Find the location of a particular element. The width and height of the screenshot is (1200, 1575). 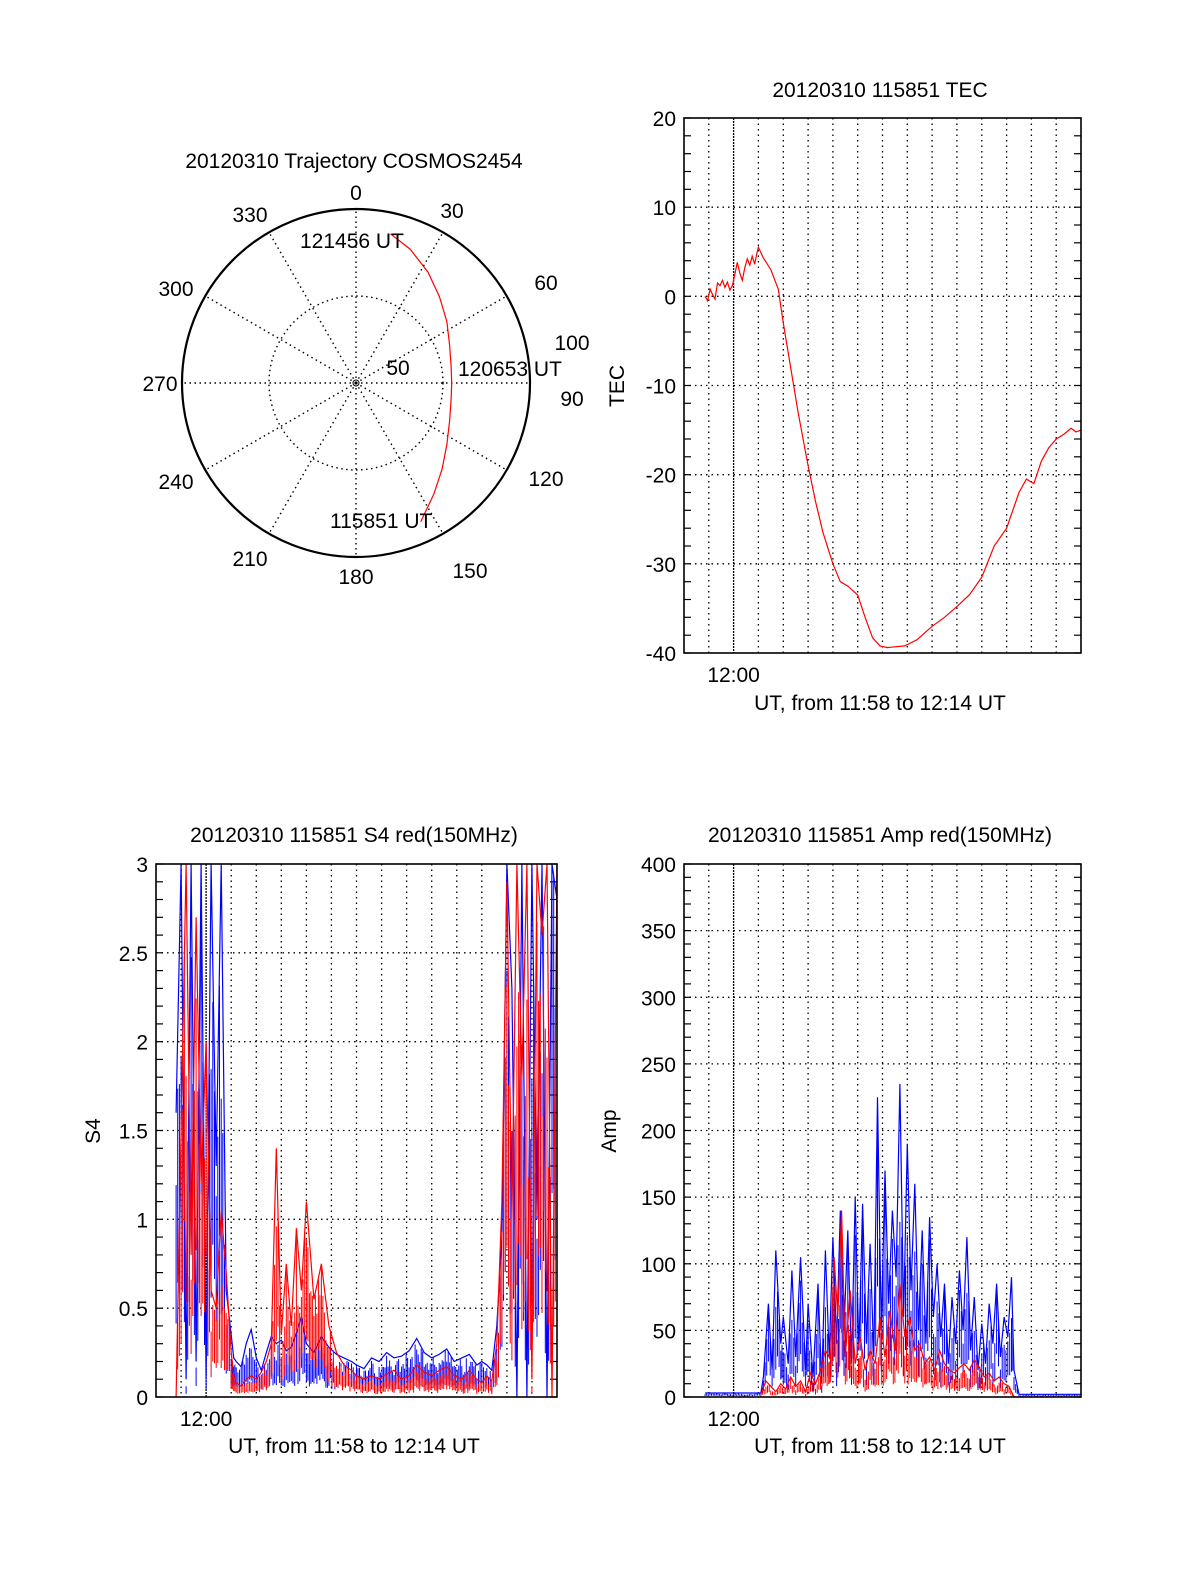

y-tick-label: -40 is located at coordinates (661, 654).